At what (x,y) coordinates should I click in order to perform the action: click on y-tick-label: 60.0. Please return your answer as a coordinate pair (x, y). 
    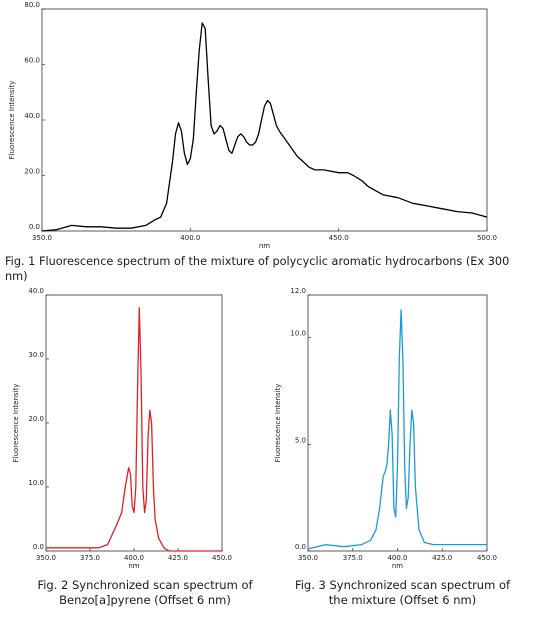
    Looking at the image, I should click on (32, 61).